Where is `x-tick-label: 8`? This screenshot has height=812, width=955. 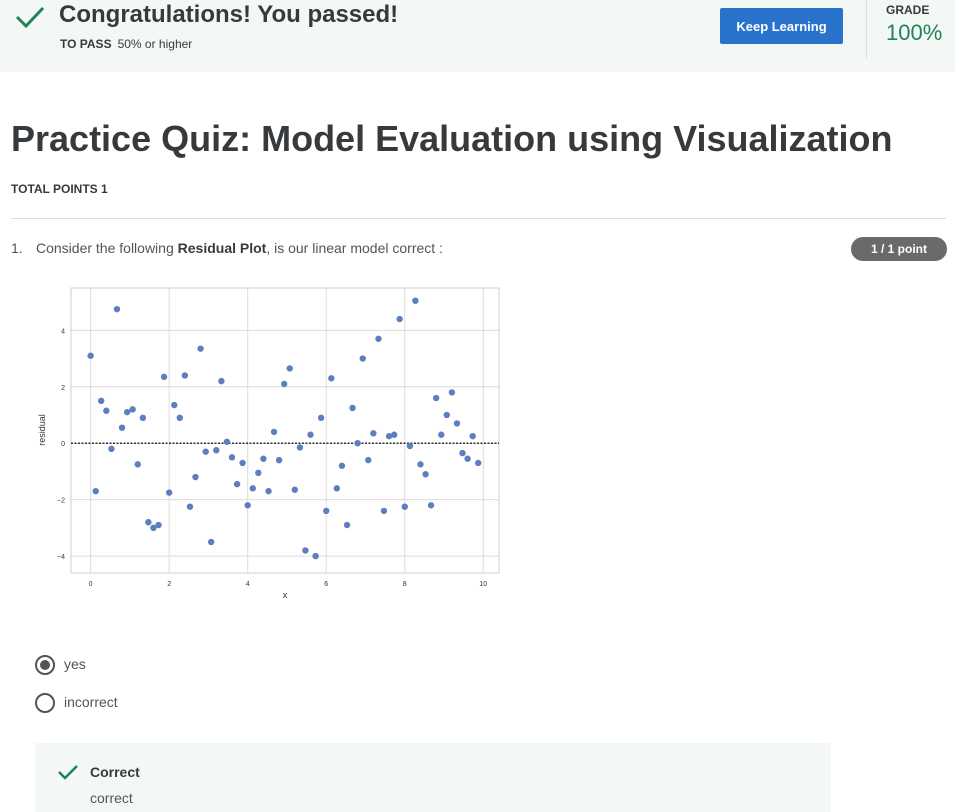
x-tick-label: 8 is located at coordinates (405, 584).